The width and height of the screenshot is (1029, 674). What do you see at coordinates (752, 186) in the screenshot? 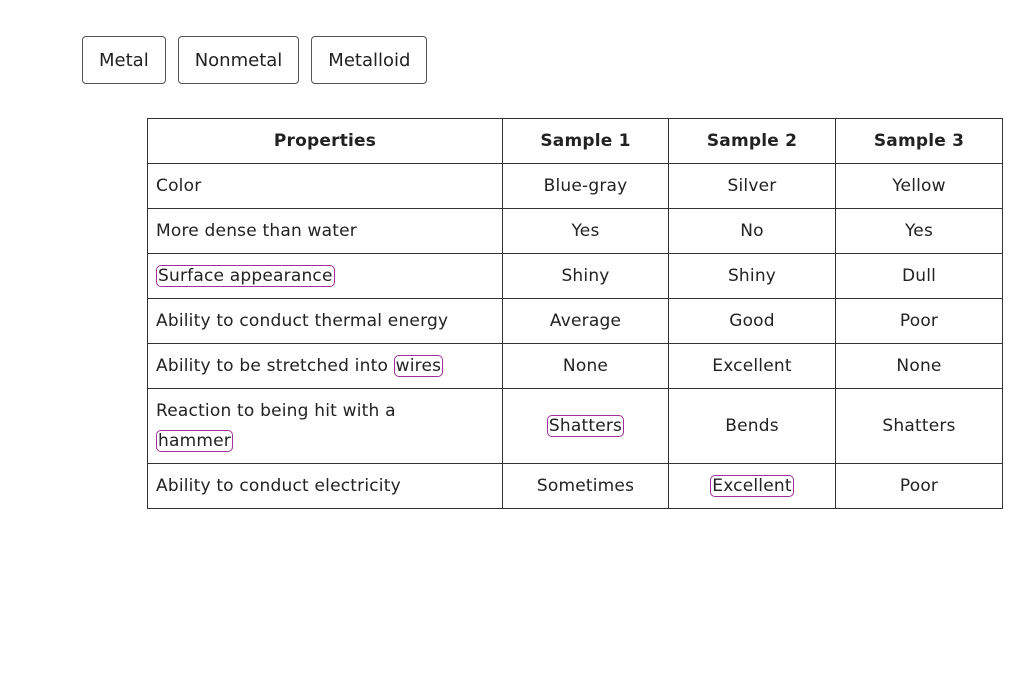
I see `table-cell: Silver` at bounding box center [752, 186].